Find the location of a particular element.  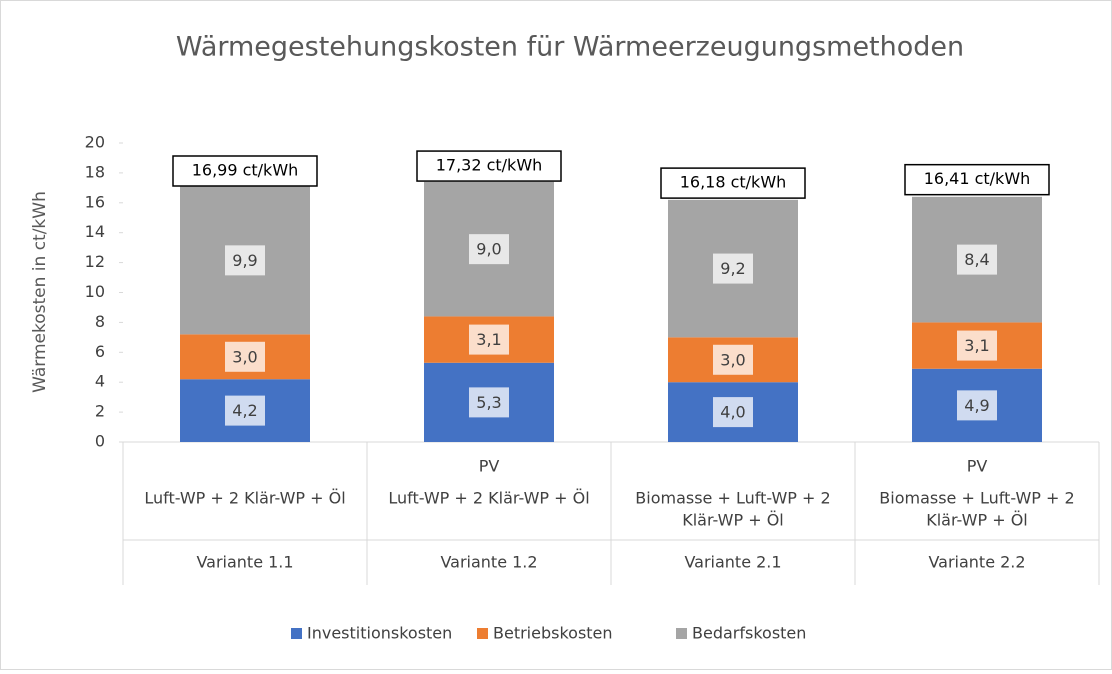

x-tick-label: Variante 1.2 is located at coordinates (488, 562).